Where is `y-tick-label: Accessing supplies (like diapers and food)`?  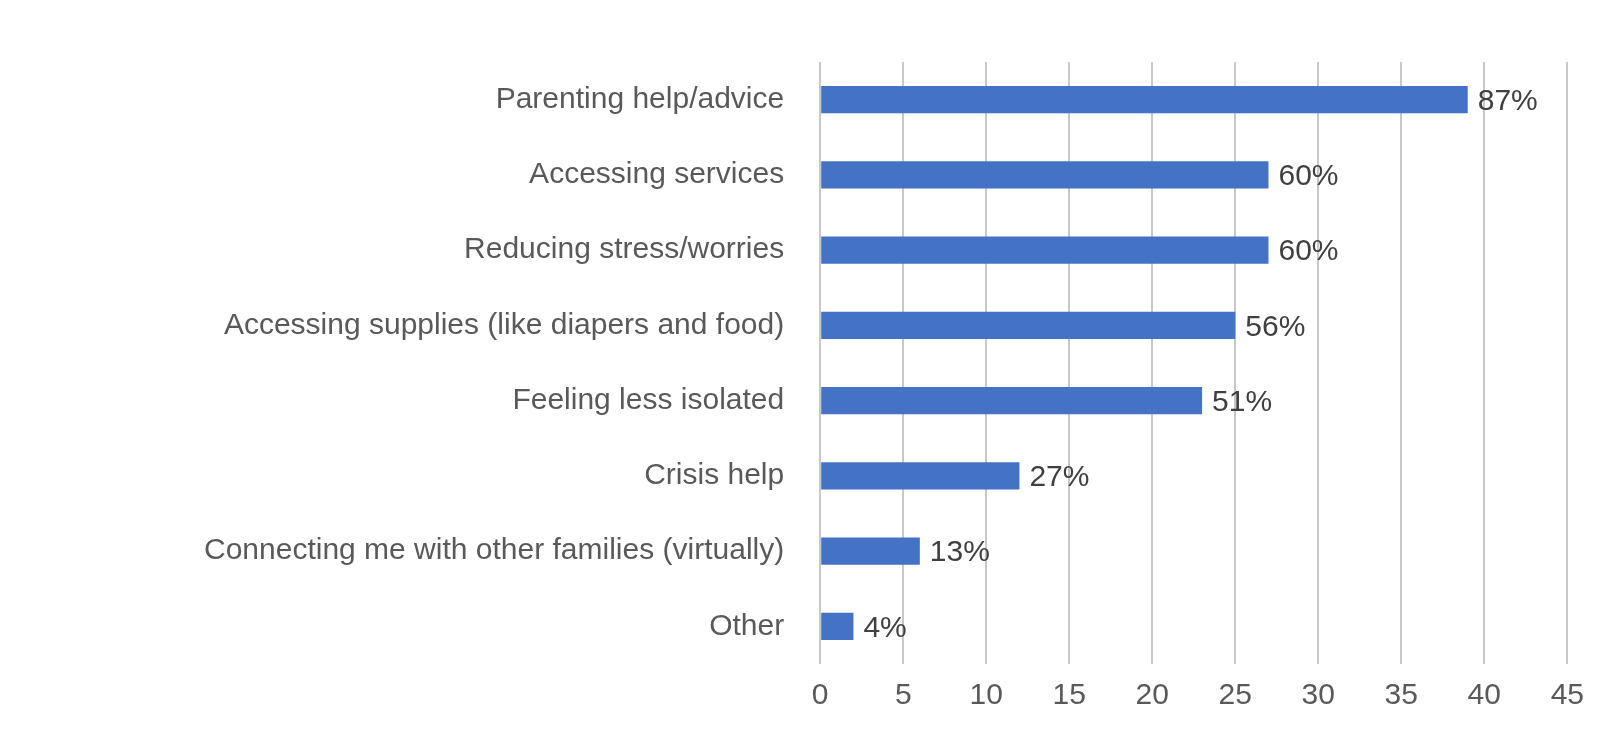
y-tick-label: Accessing supplies (like diapers and food) is located at coordinates (504, 323).